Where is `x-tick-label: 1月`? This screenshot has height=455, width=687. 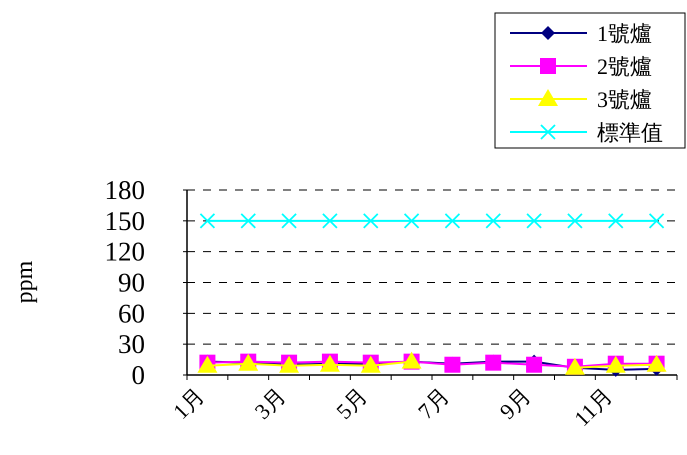 x-tick-label: 1月 is located at coordinates (188, 403).